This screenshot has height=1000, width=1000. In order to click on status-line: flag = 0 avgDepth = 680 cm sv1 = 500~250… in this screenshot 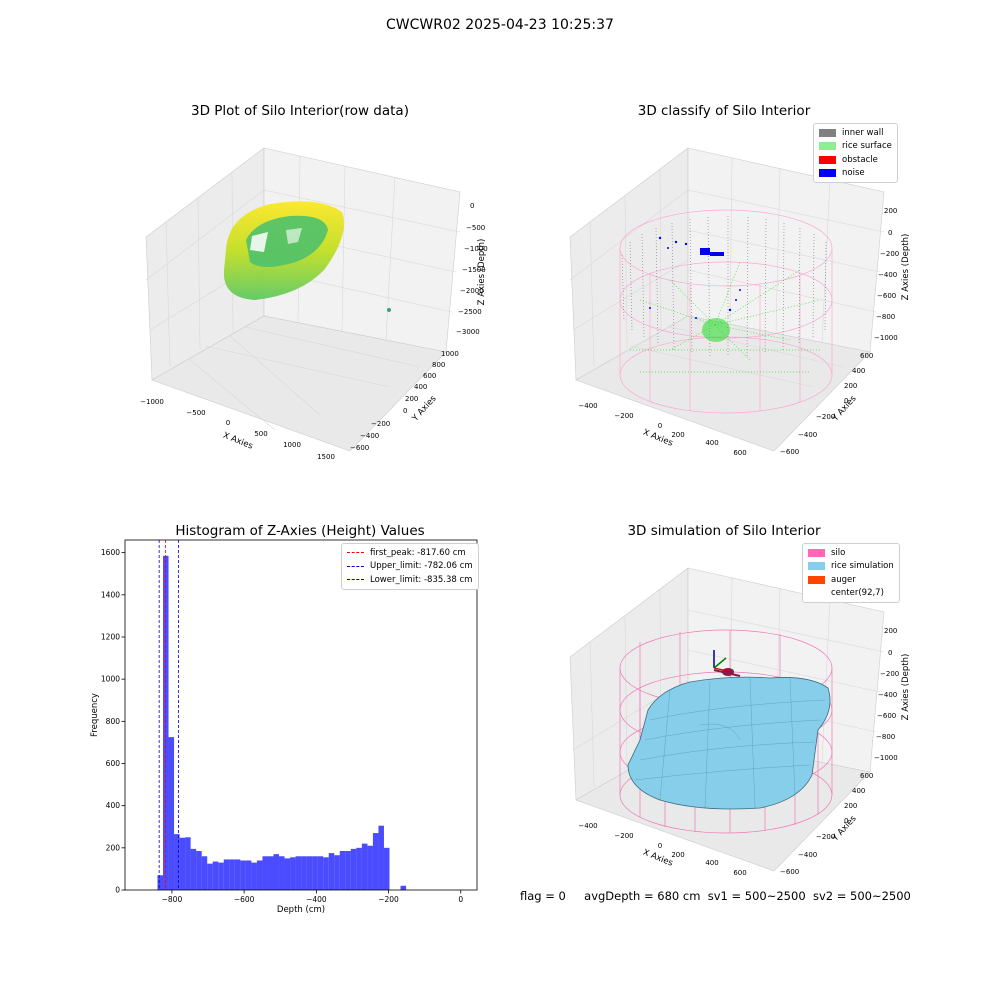, I will do `click(715, 896)`.